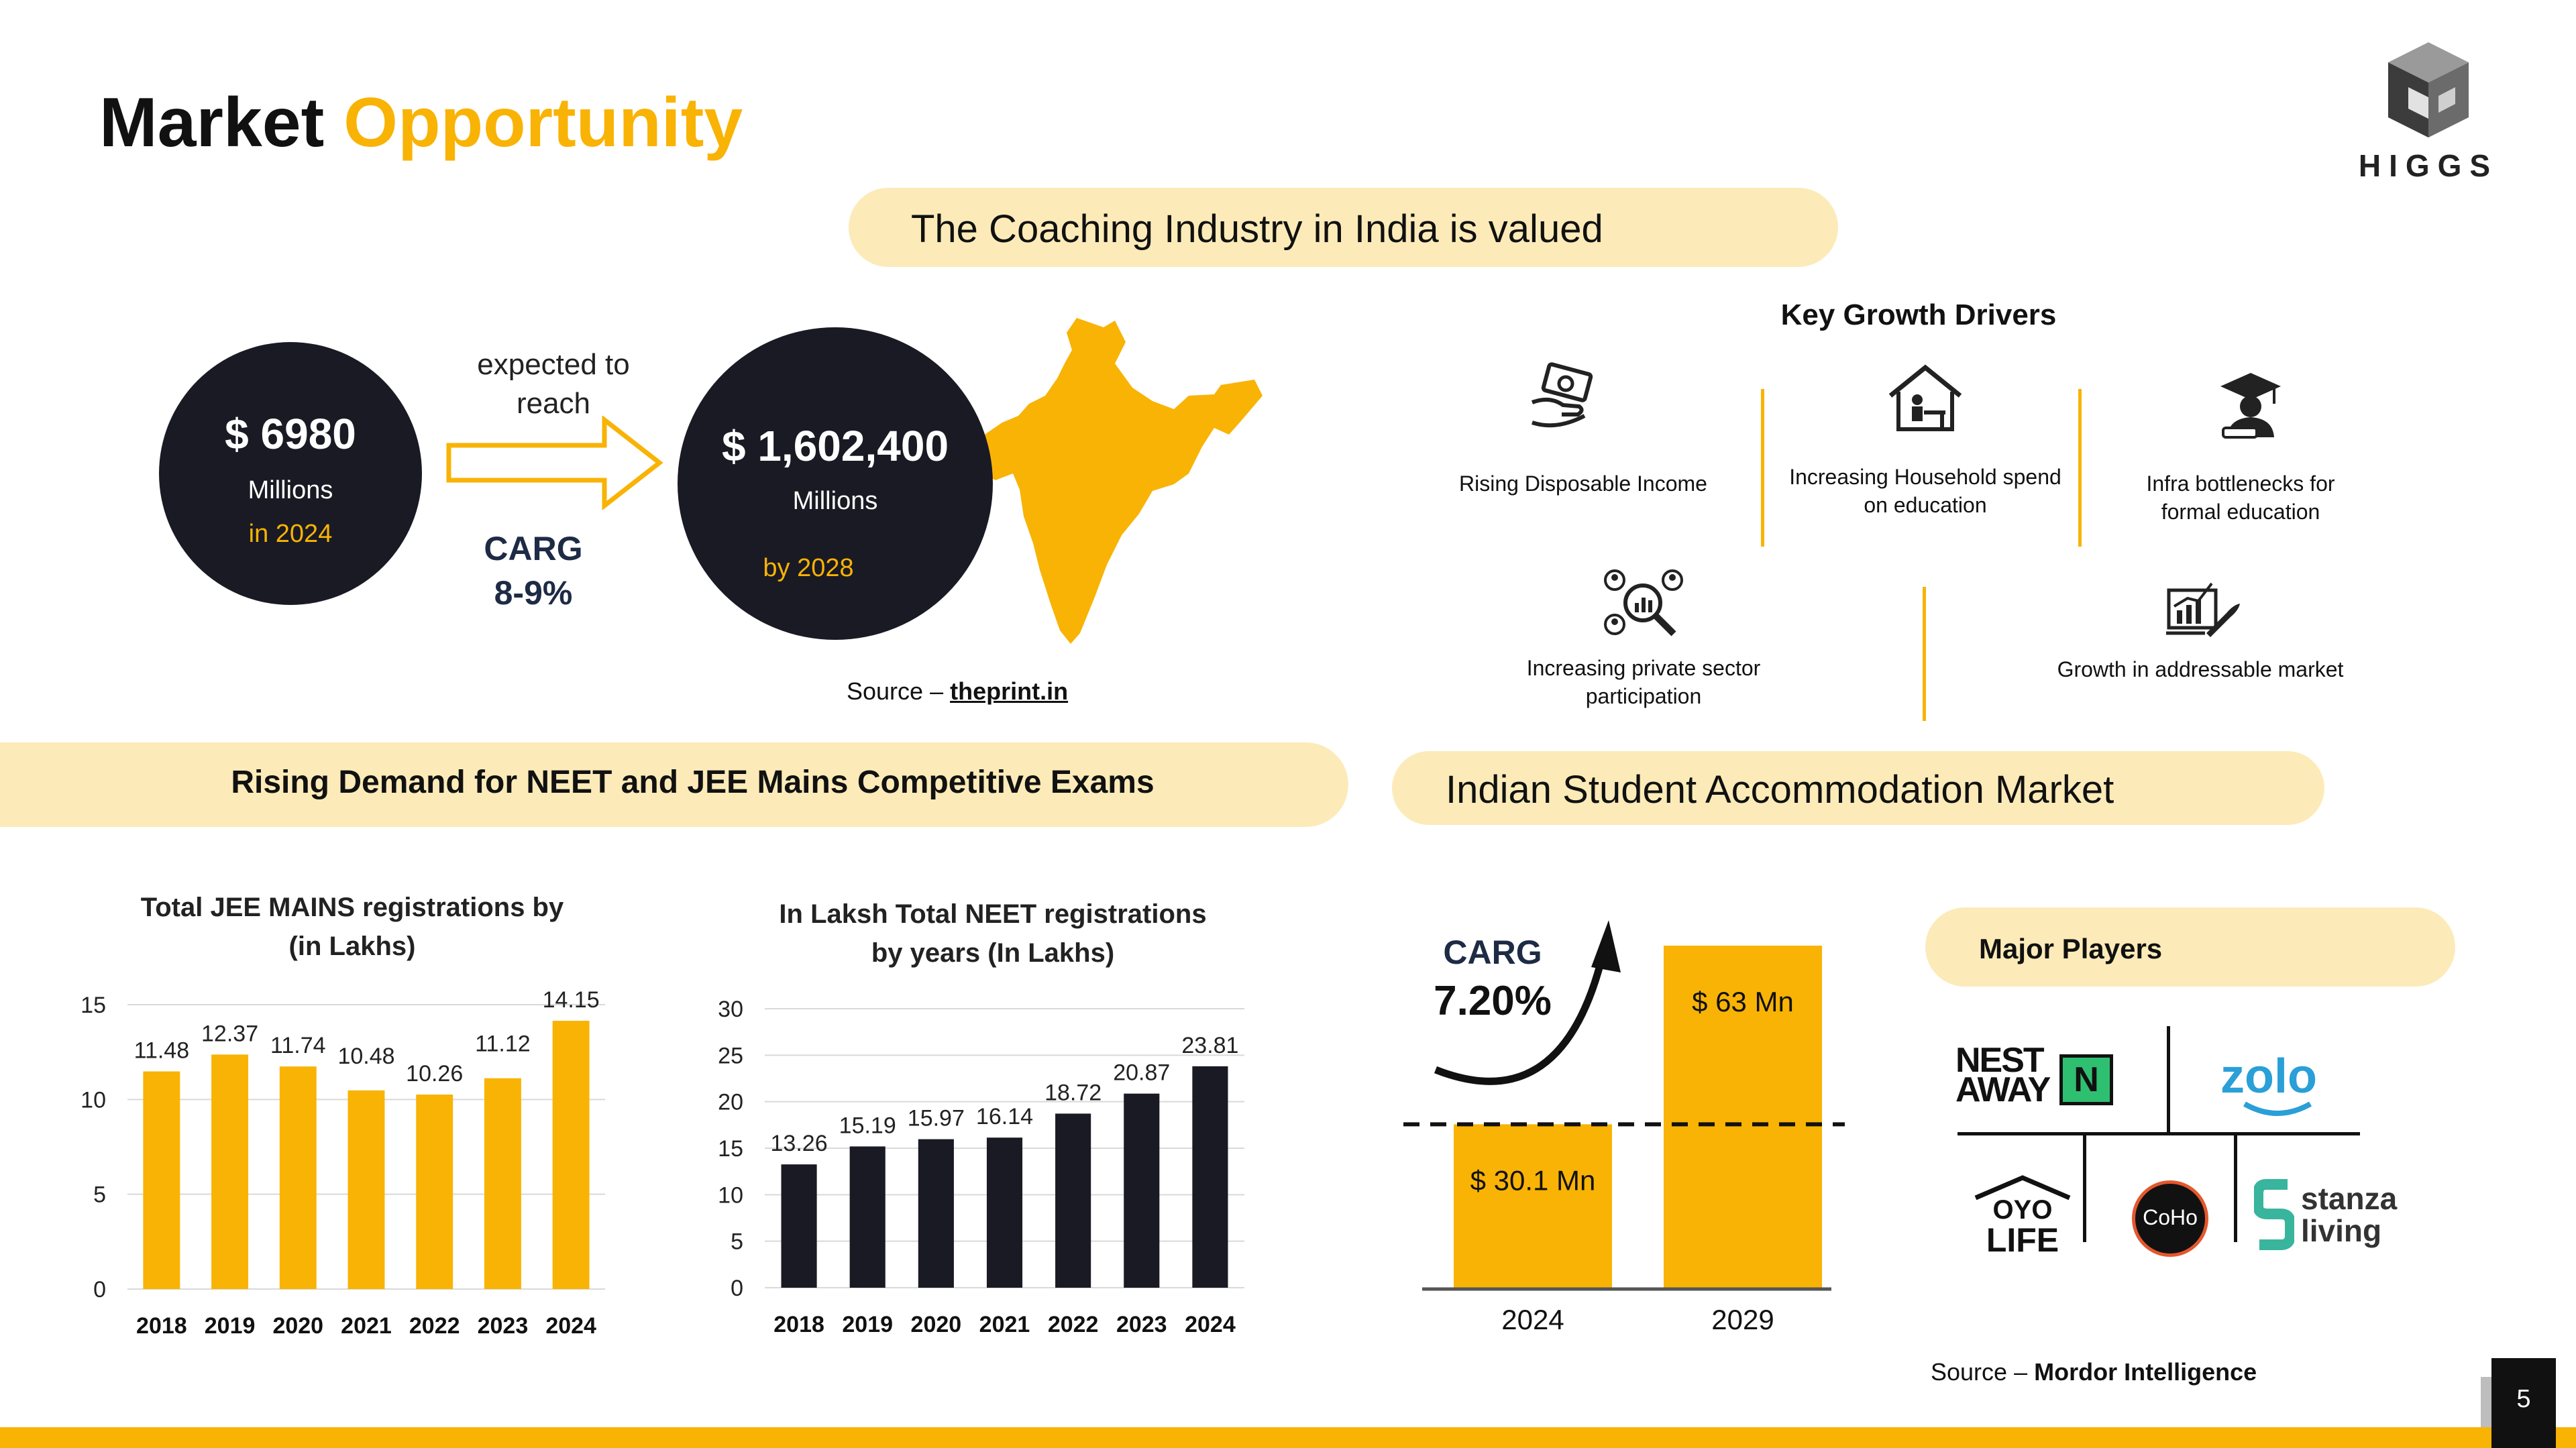 The height and width of the screenshot is (1448, 2576). Describe the element at coordinates (2022, 1188) in the screenshot. I see `oyo-roof-icon` at that location.